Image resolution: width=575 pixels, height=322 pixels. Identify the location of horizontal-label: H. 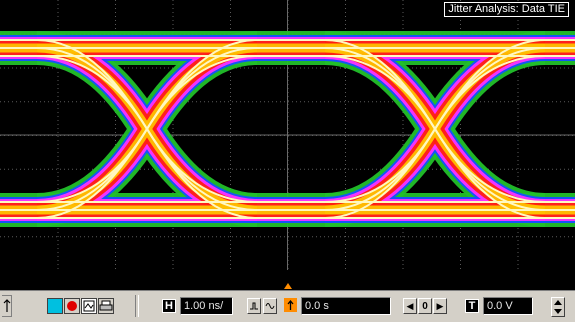
(169, 306).